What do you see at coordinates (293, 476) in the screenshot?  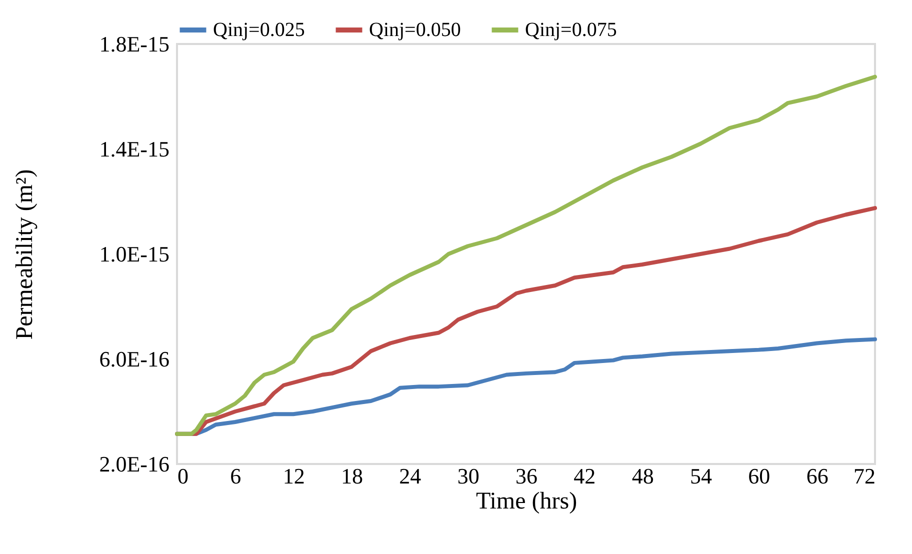 I see `x-tick-label: 12` at bounding box center [293, 476].